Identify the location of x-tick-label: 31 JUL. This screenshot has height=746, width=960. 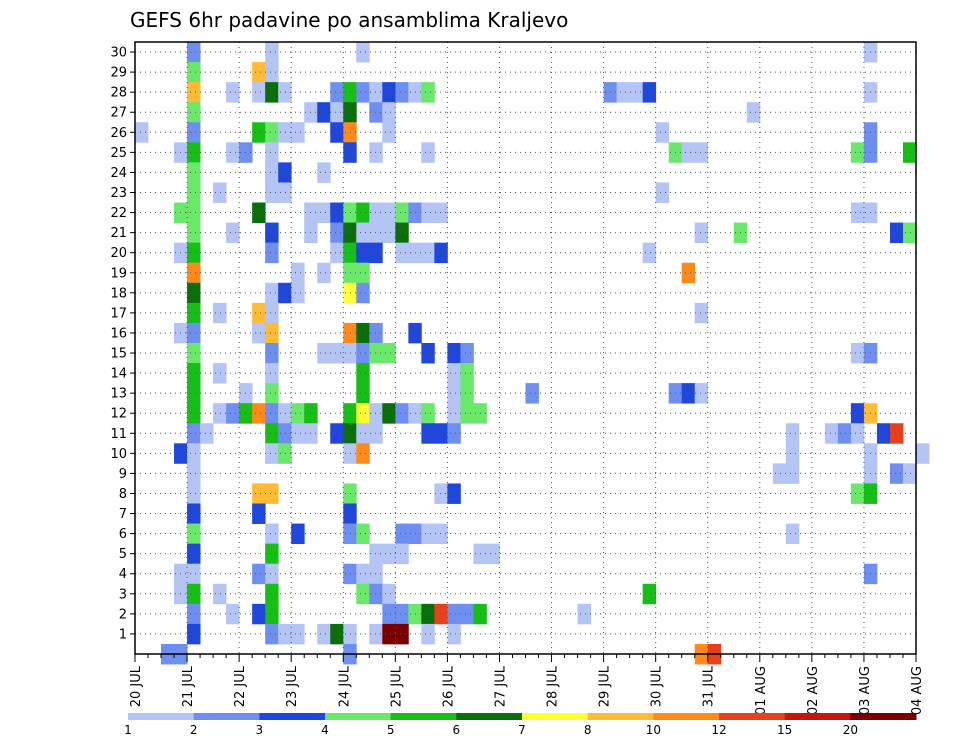
(709, 686).